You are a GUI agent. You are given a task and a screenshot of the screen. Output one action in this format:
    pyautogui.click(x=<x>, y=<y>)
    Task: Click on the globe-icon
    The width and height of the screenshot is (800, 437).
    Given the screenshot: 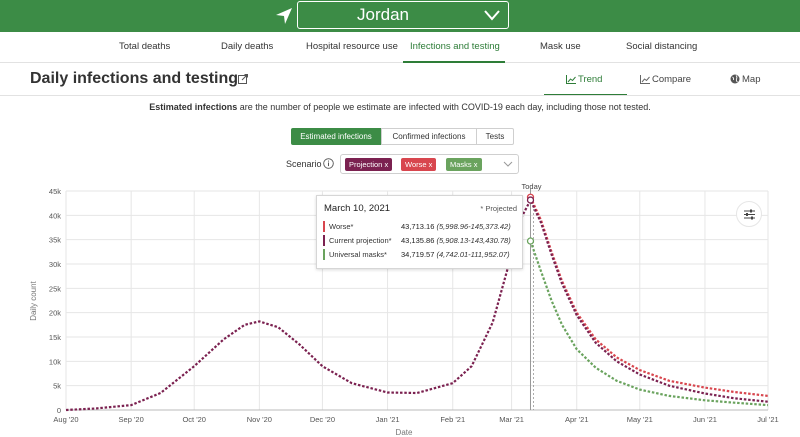 What is the action you would take?
    pyautogui.click(x=735, y=79)
    